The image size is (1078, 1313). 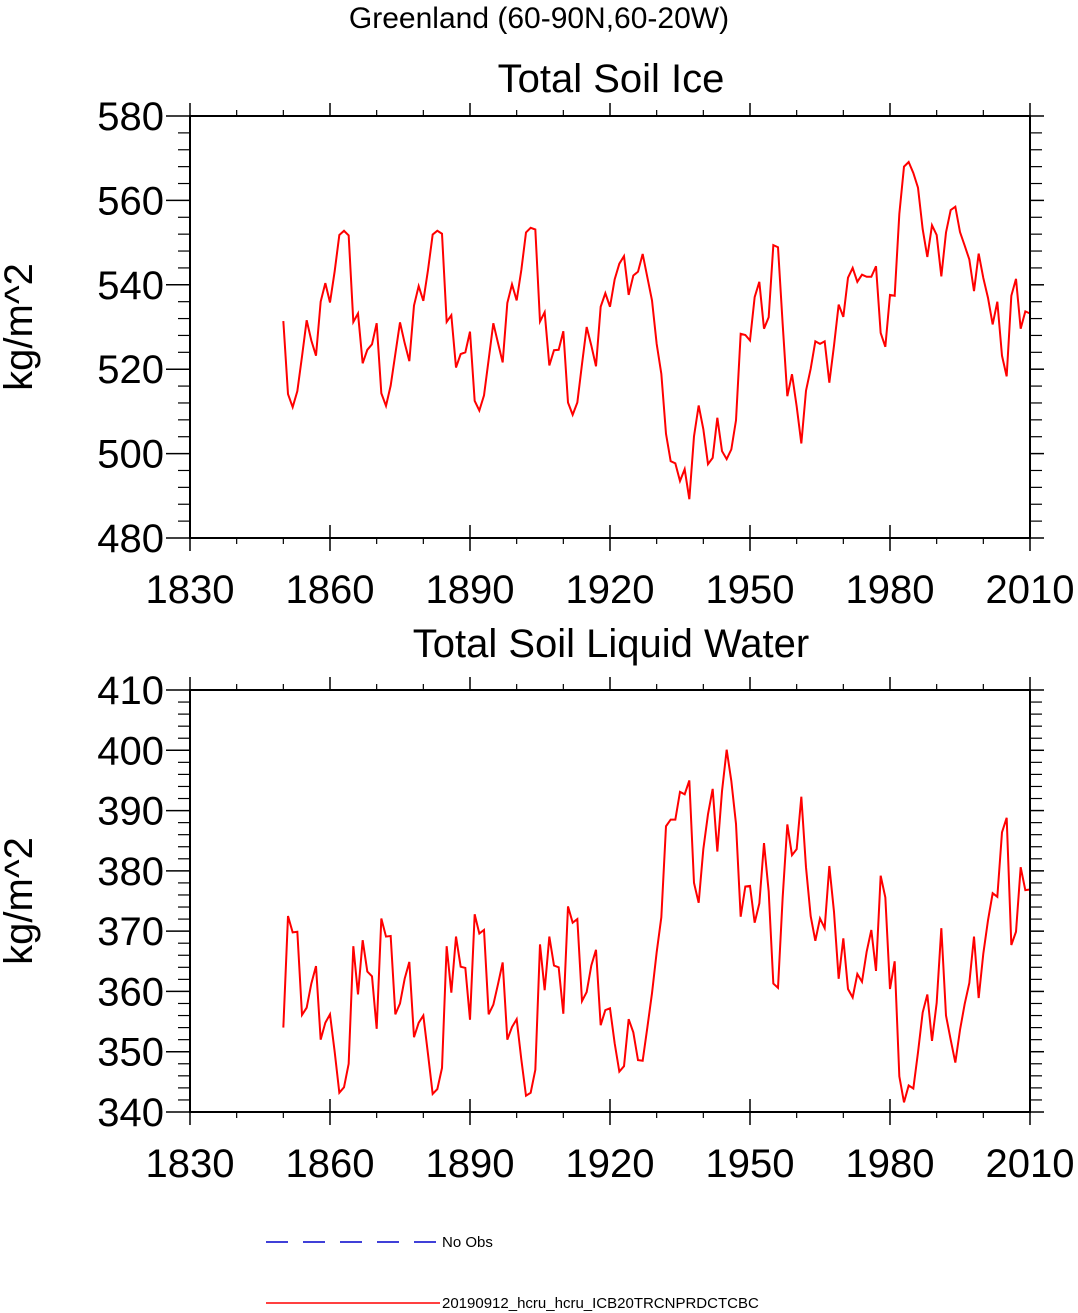 What do you see at coordinates (130, 872) in the screenshot?
I see `y-tick-label: 380` at bounding box center [130, 872].